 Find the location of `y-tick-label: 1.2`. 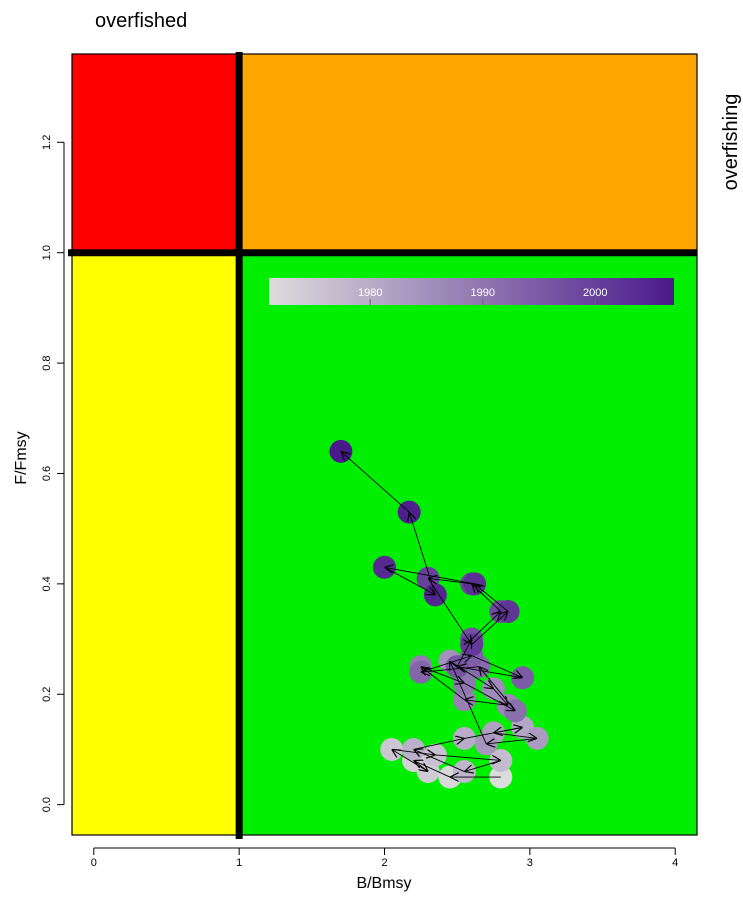

y-tick-label: 1.2 is located at coordinates (47, 142).